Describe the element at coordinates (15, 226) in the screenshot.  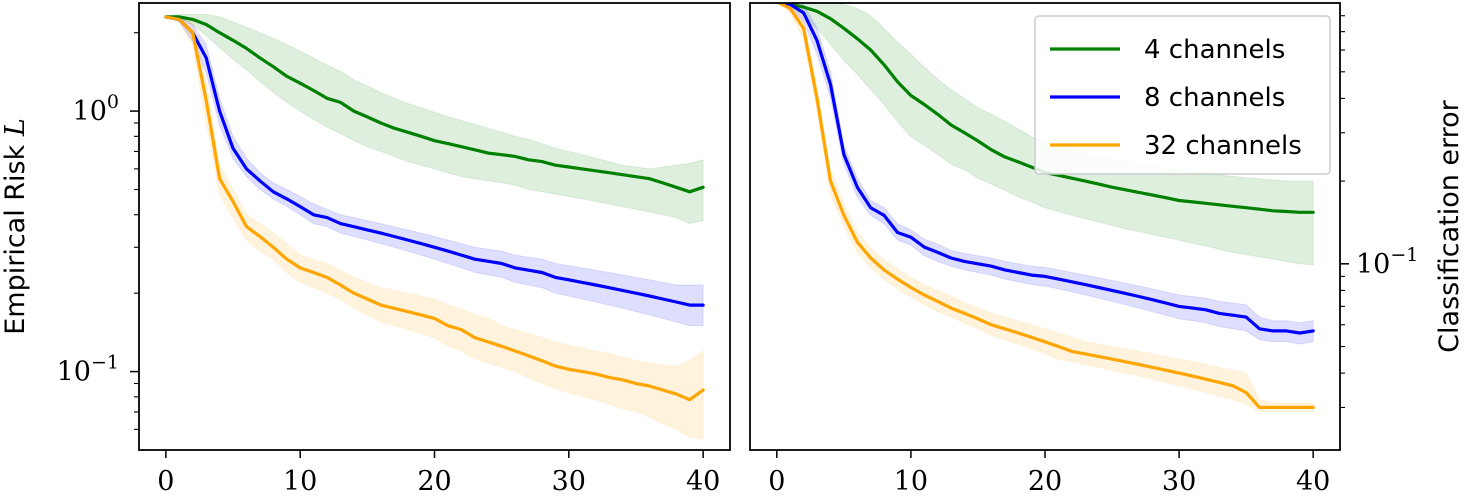
I see `y-axis-label: Empirical Risk L` at that location.